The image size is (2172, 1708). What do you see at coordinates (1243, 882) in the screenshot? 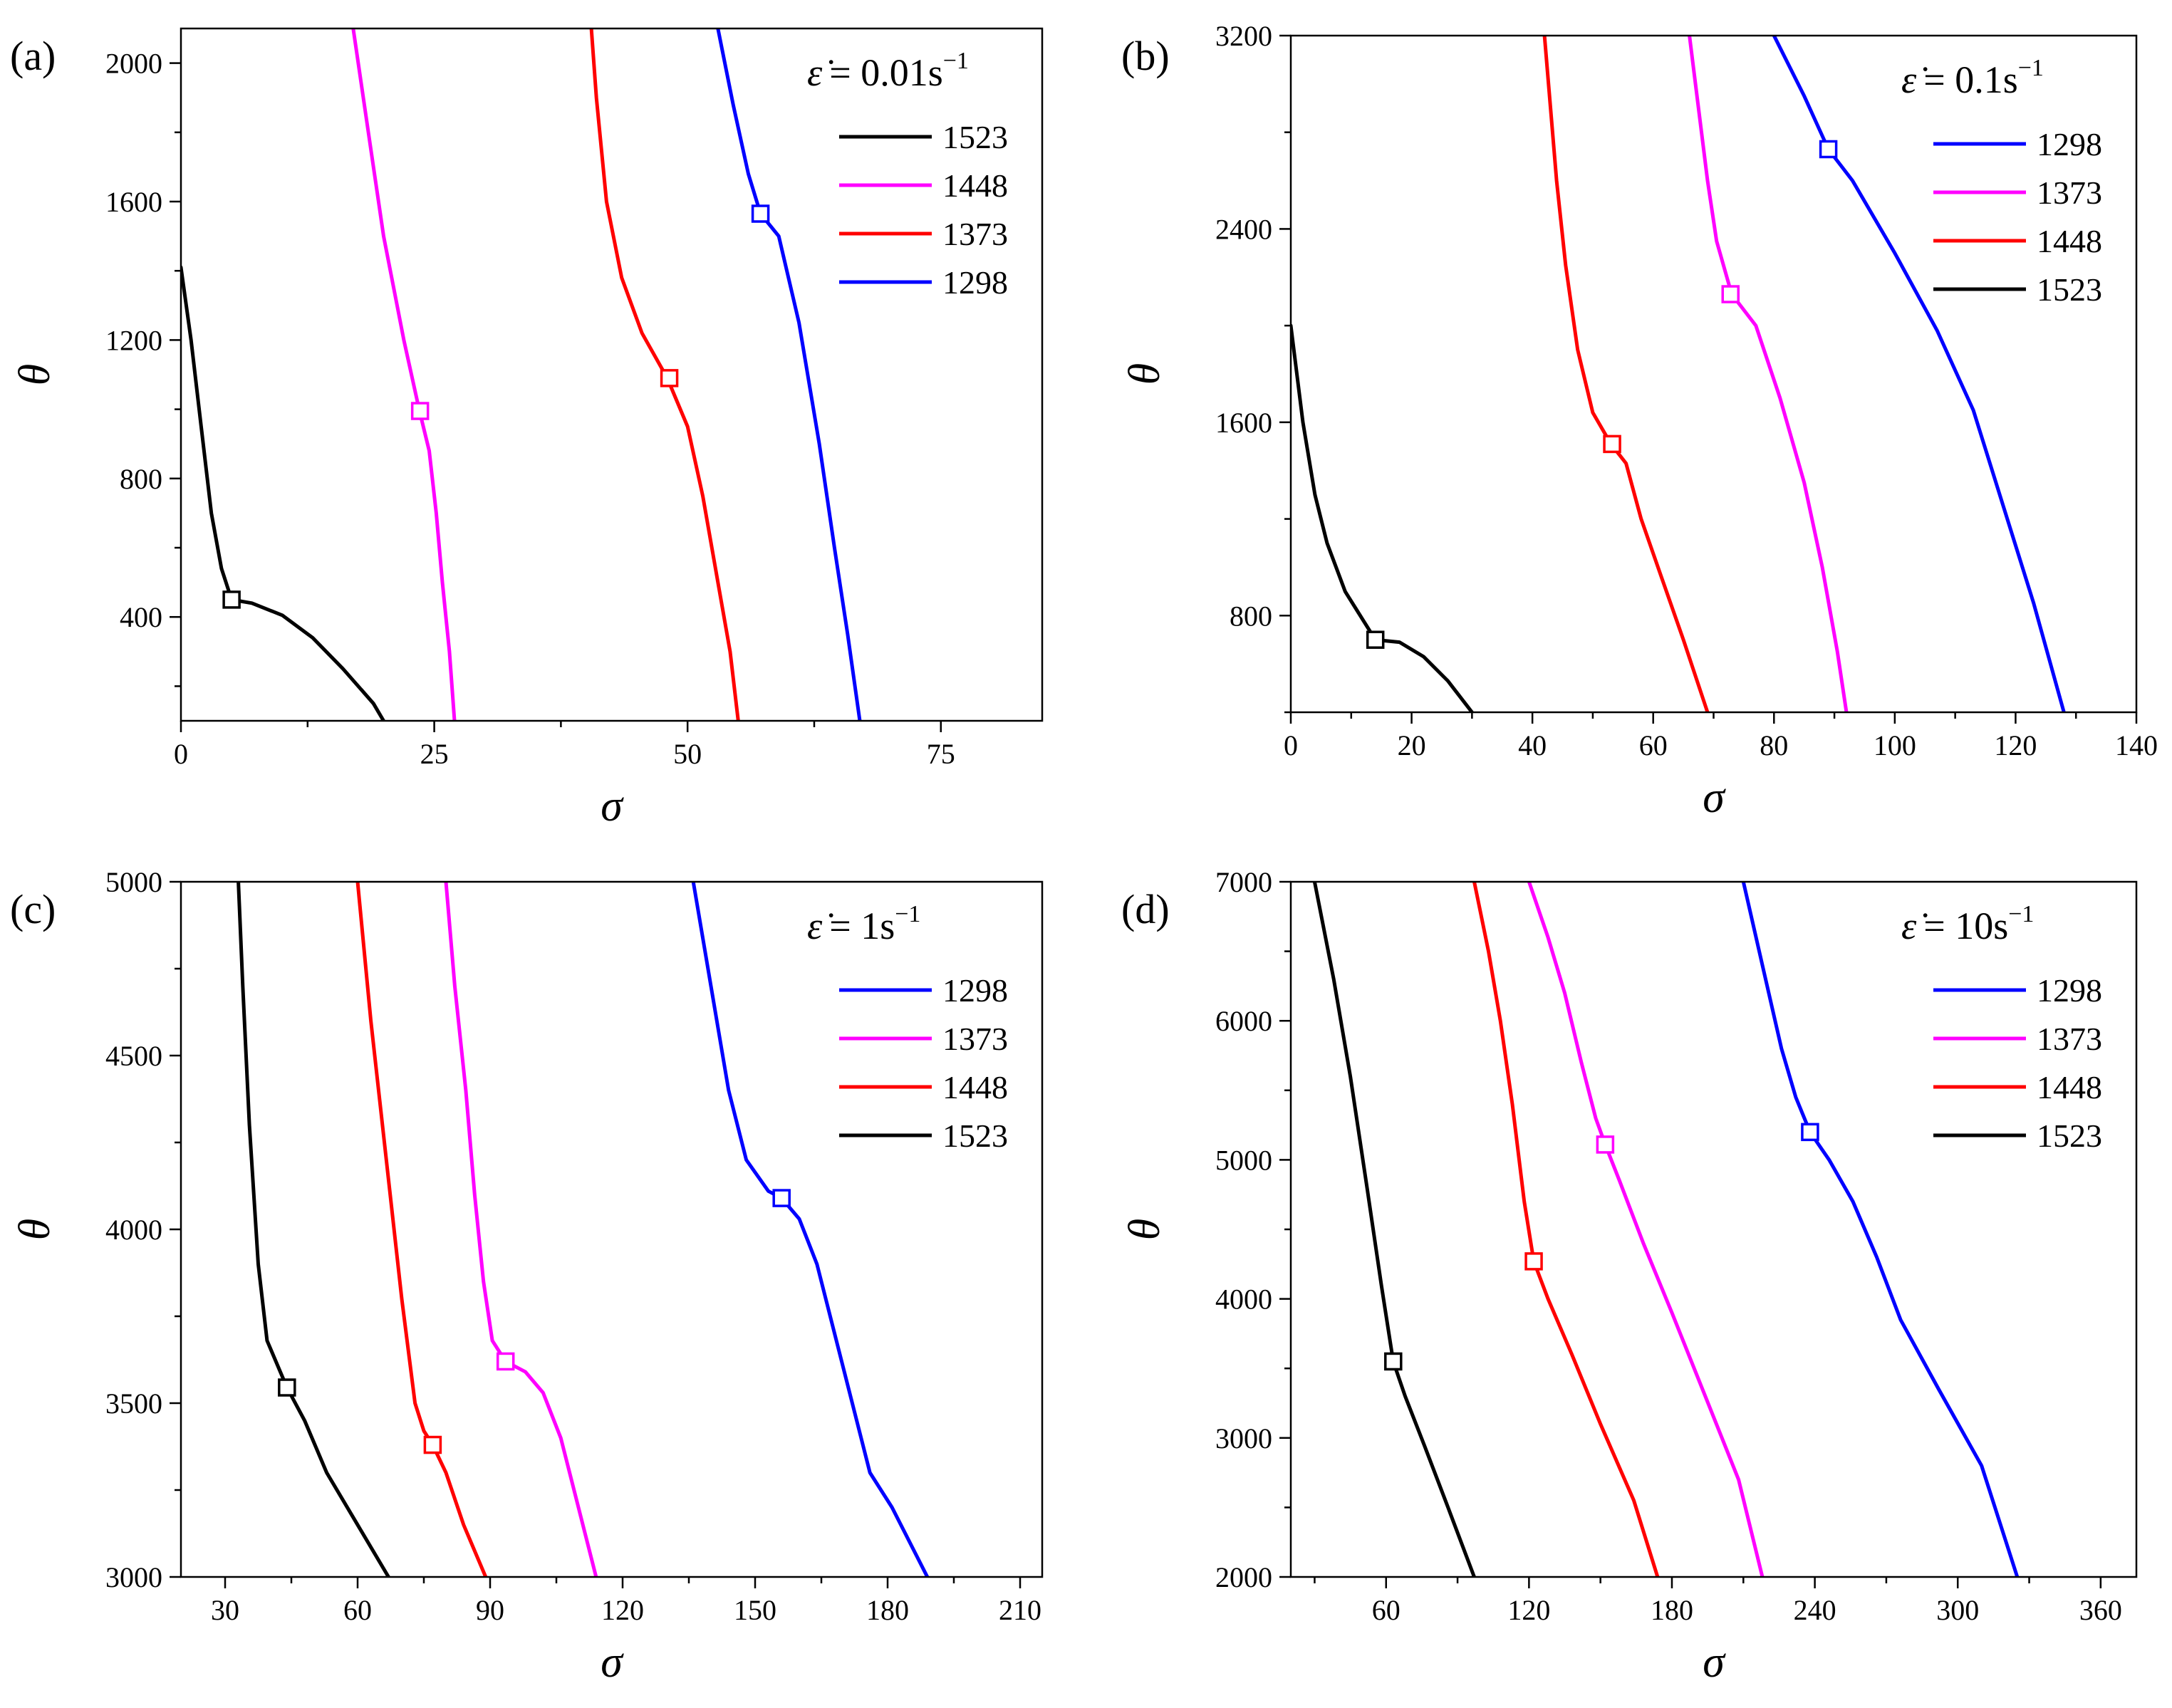
I see `y-tick-label: 7000` at bounding box center [1243, 882].